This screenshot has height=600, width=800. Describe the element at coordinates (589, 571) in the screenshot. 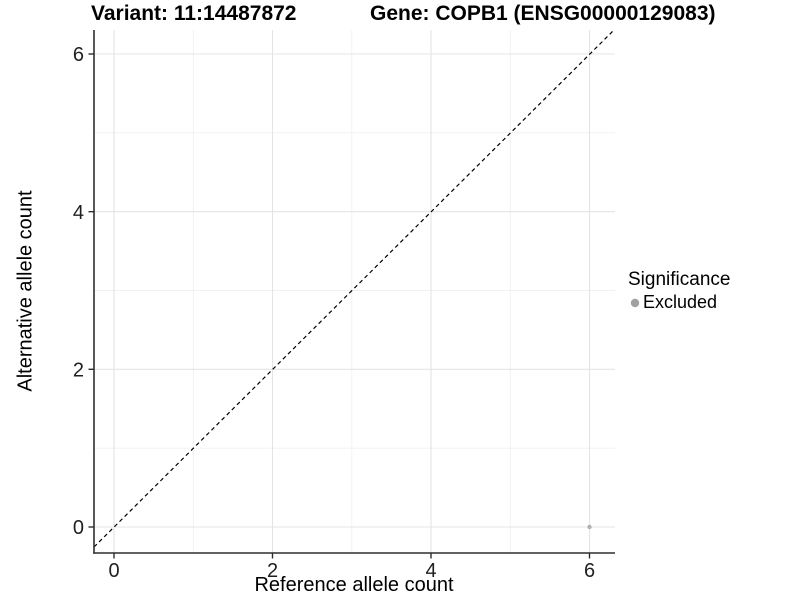

I see `x-tick-label-6: 6` at that location.